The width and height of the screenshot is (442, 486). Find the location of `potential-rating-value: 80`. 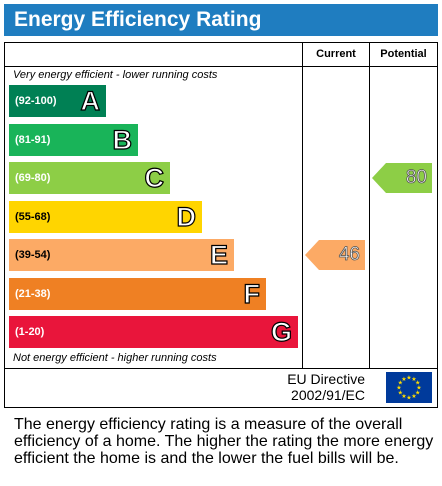

potential-rating-value: 80 is located at coordinates (416, 178).